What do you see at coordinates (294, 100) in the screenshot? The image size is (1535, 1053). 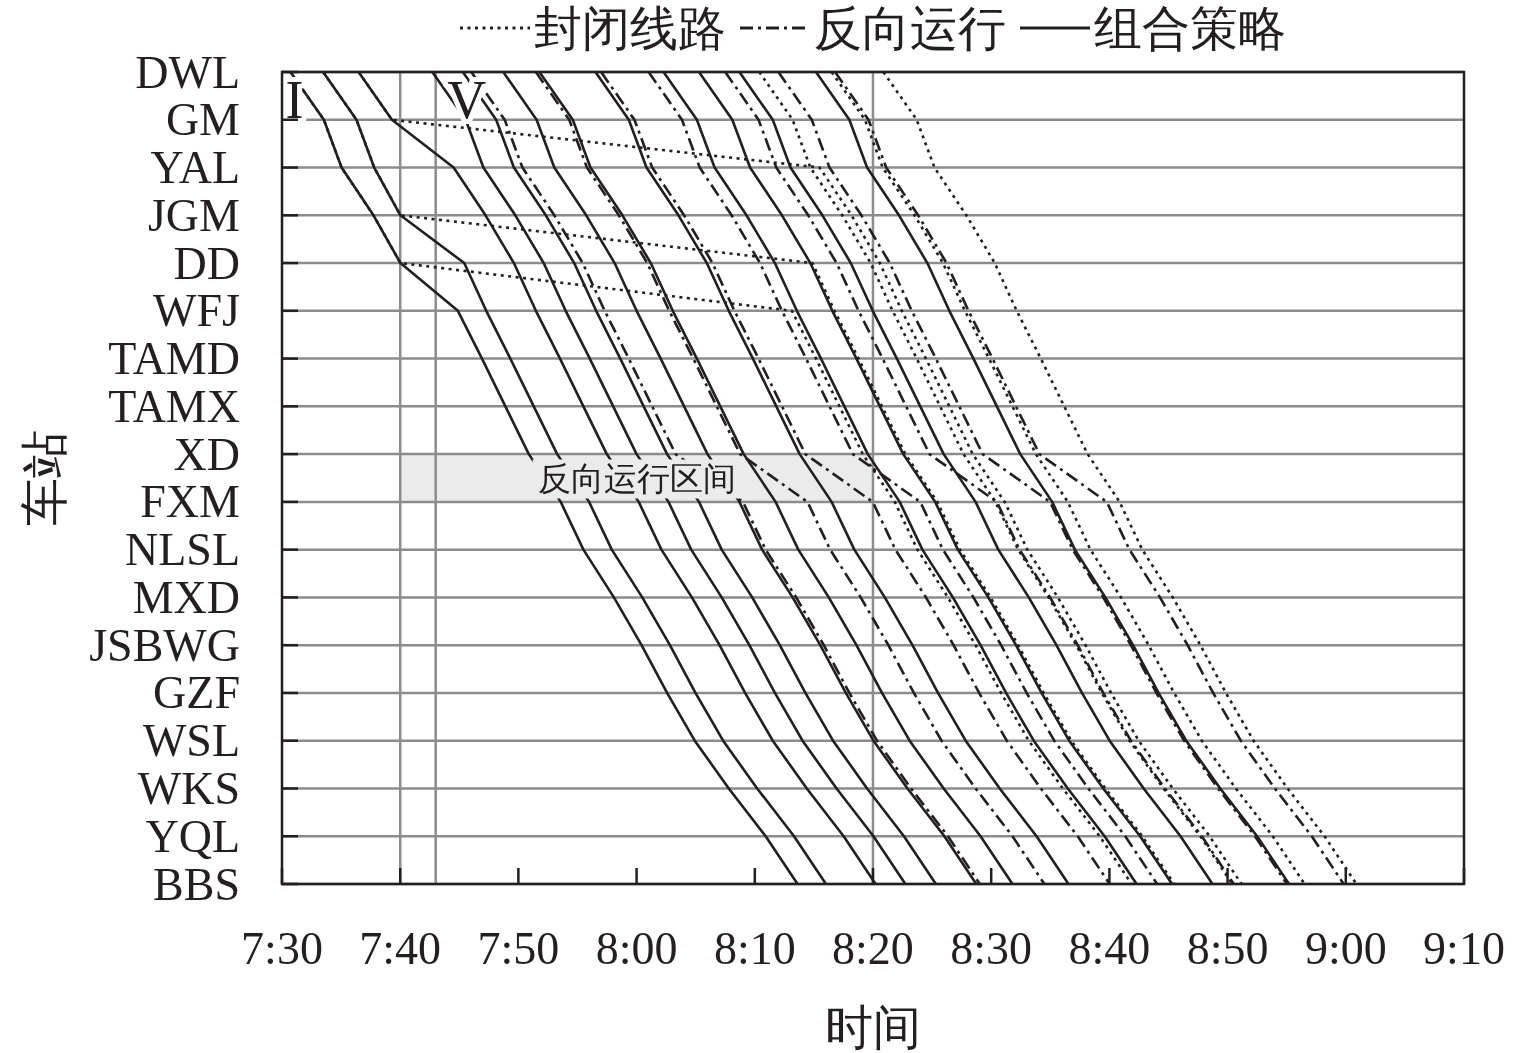 I see `annotation: I` at bounding box center [294, 100].